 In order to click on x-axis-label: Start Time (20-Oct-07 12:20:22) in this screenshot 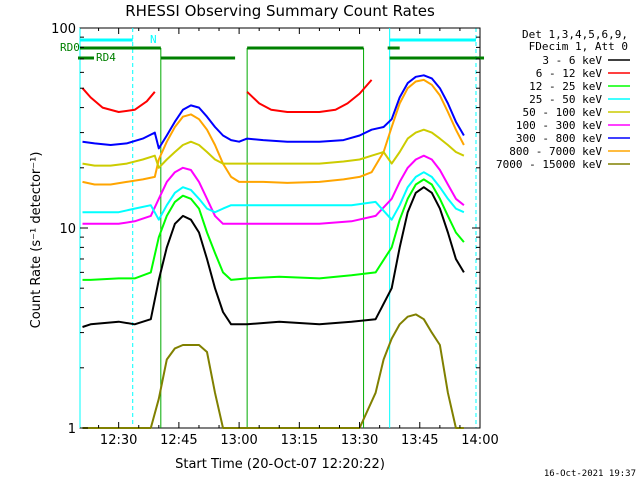, I will do `click(280, 464)`.